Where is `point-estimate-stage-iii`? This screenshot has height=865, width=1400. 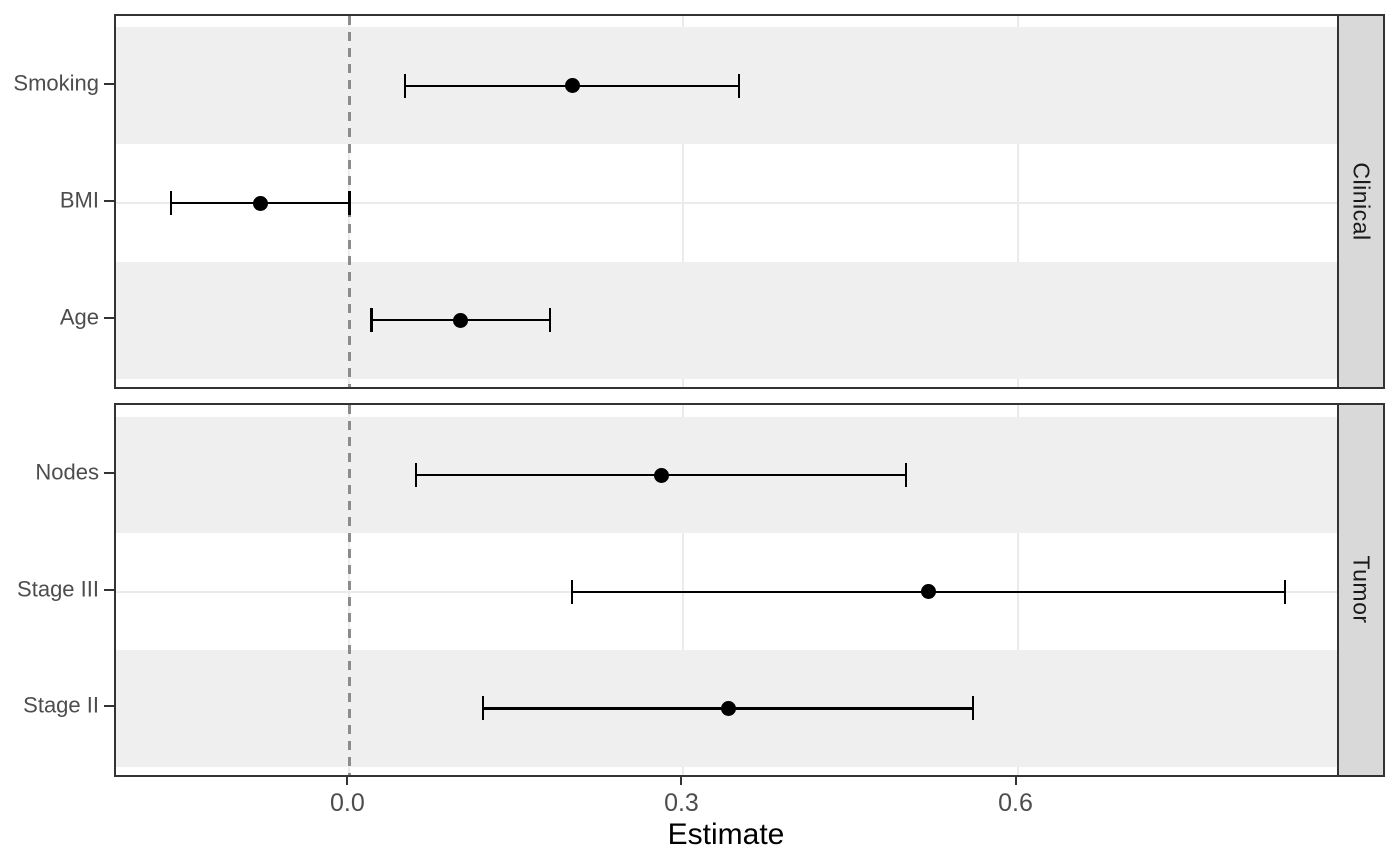
point-estimate-stage-iii is located at coordinates (928, 592).